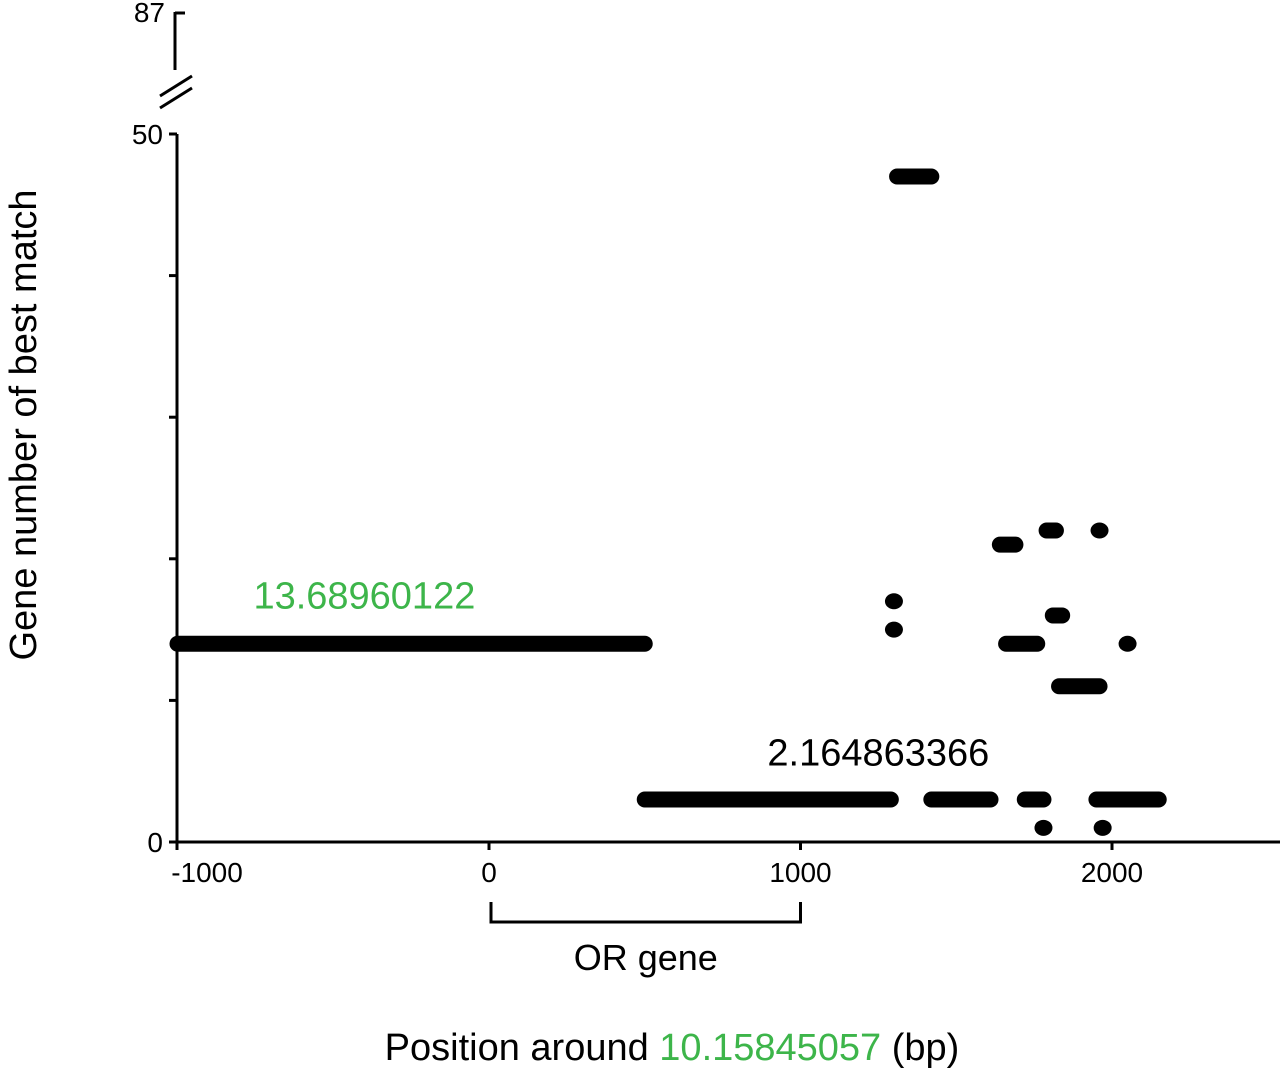 The image size is (1280, 1072). I want to click on x-axis-title-prefix: Position around, so click(522, 1048).